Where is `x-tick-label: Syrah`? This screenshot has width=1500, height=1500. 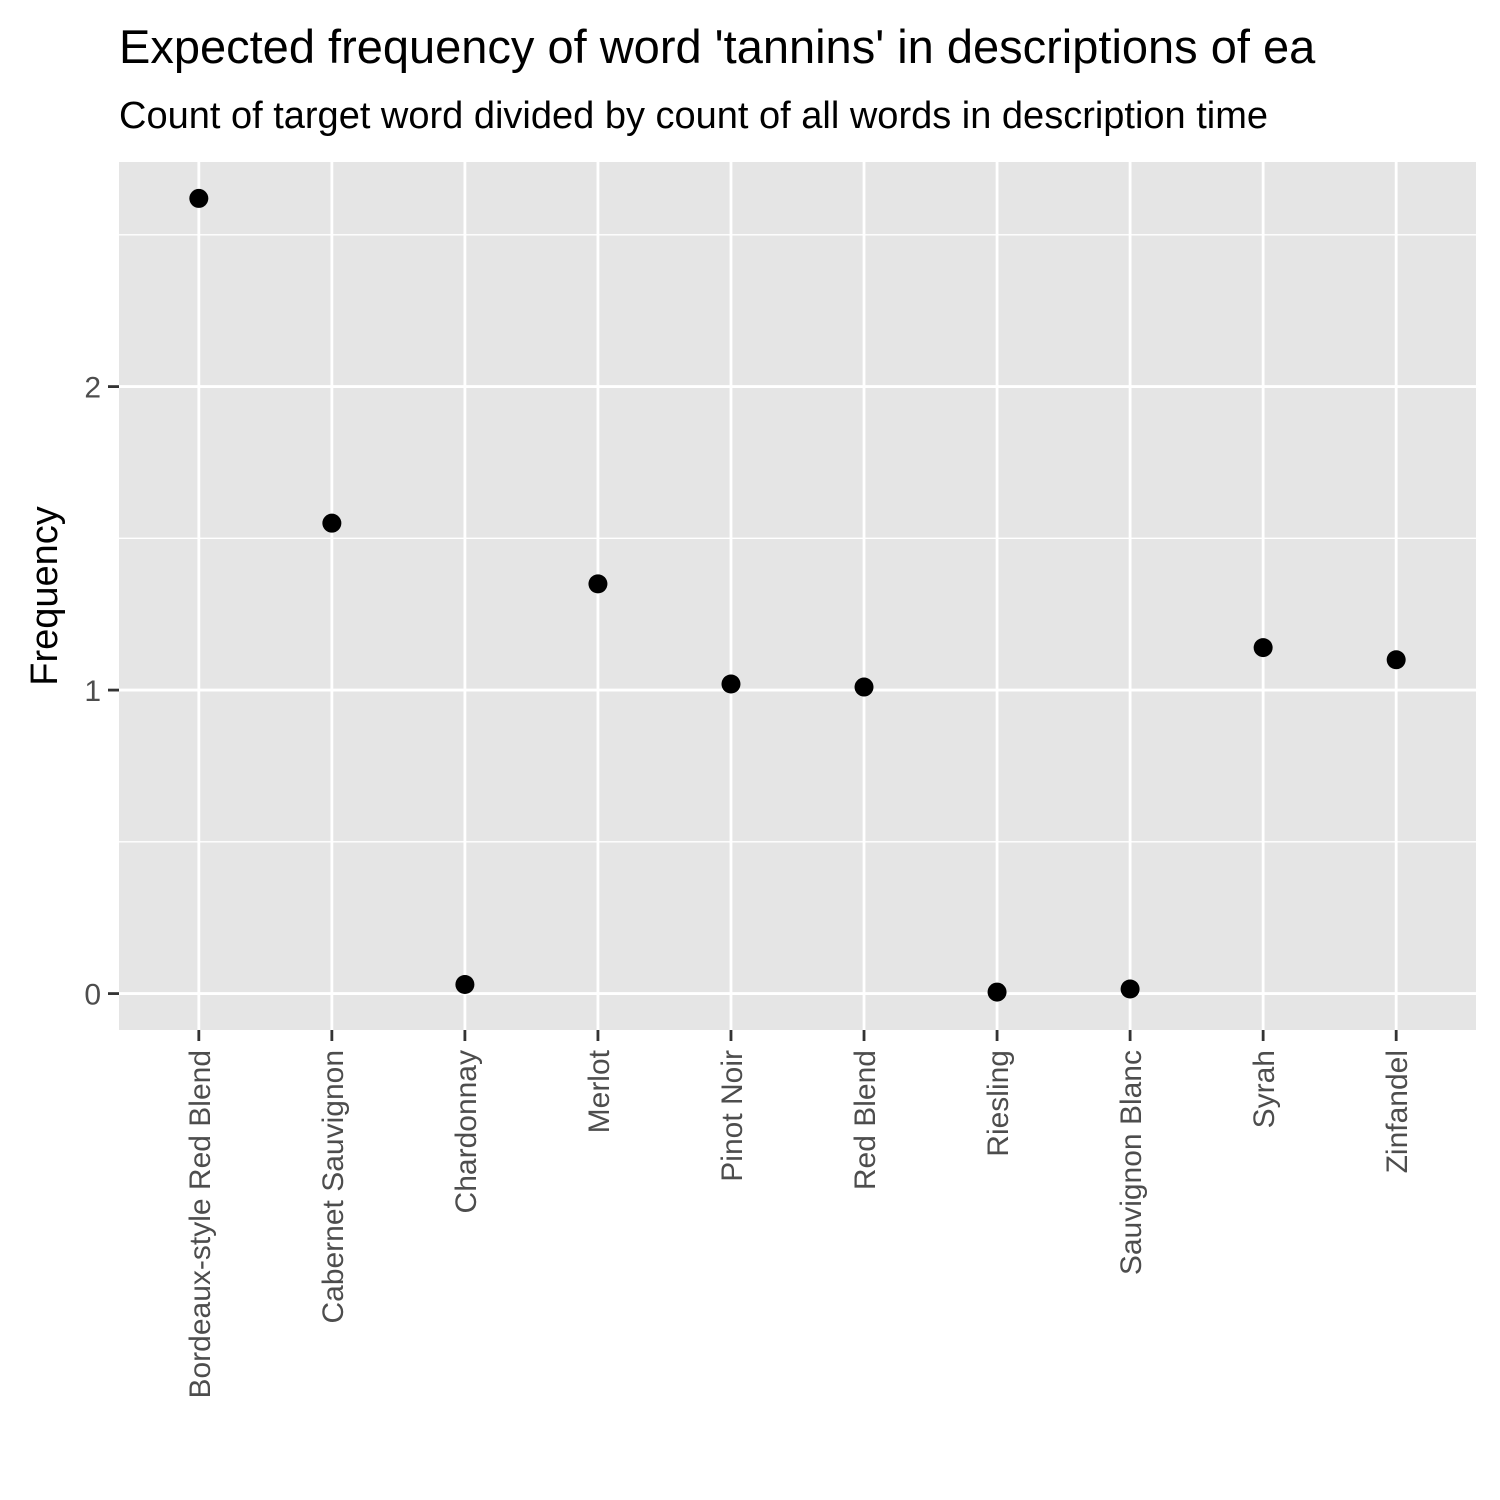
x-tick-label: Syrah is located at coordinates (1264, 1089).